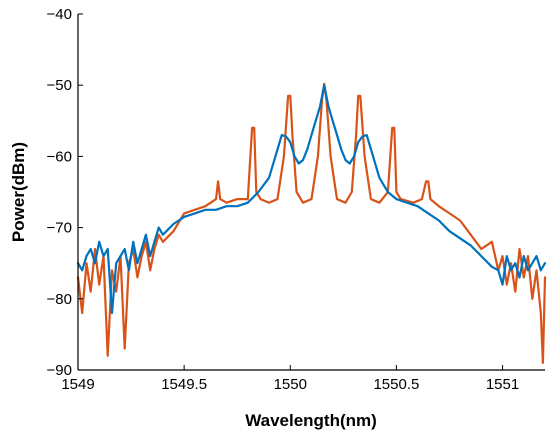  I want to click on y-tick-label: −60, so click(59, 156).